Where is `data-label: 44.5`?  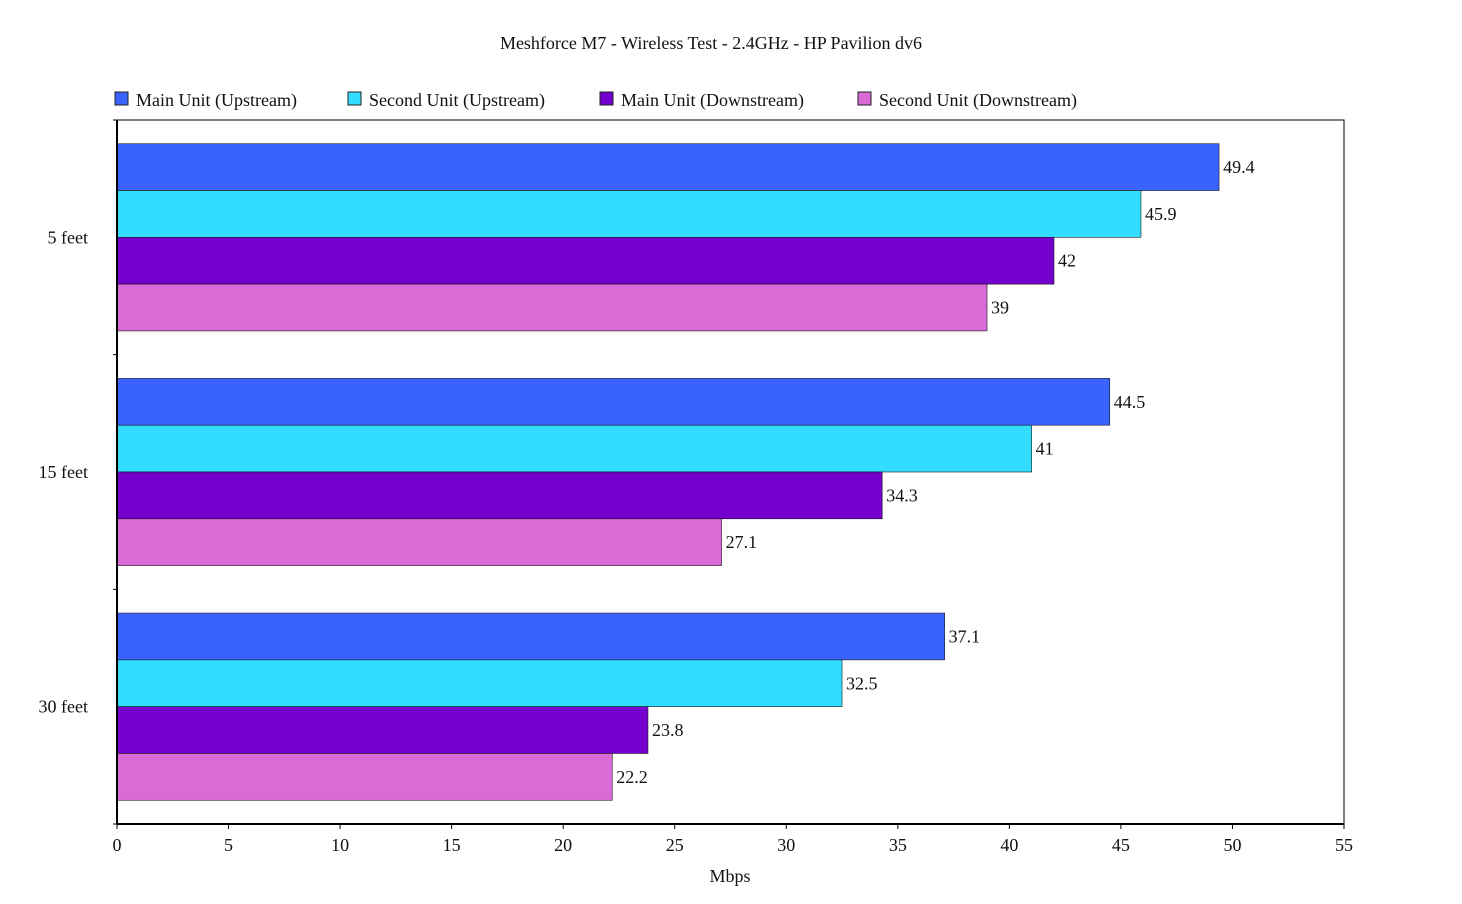 data-label: 44.5 is located at coordinates (1130, 402).